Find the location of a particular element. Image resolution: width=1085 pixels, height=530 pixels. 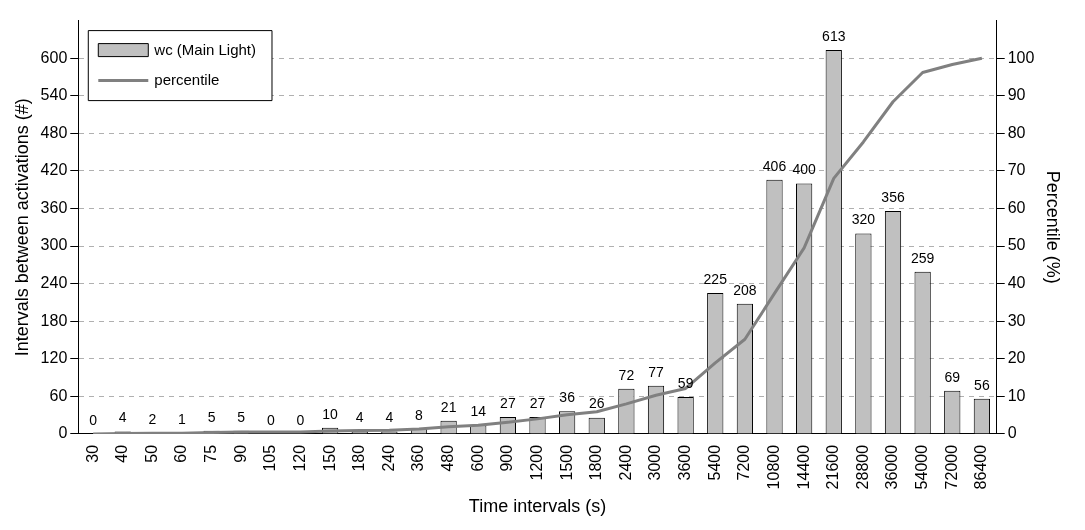

legend-label: percentile is located at coordinates (187, 79).